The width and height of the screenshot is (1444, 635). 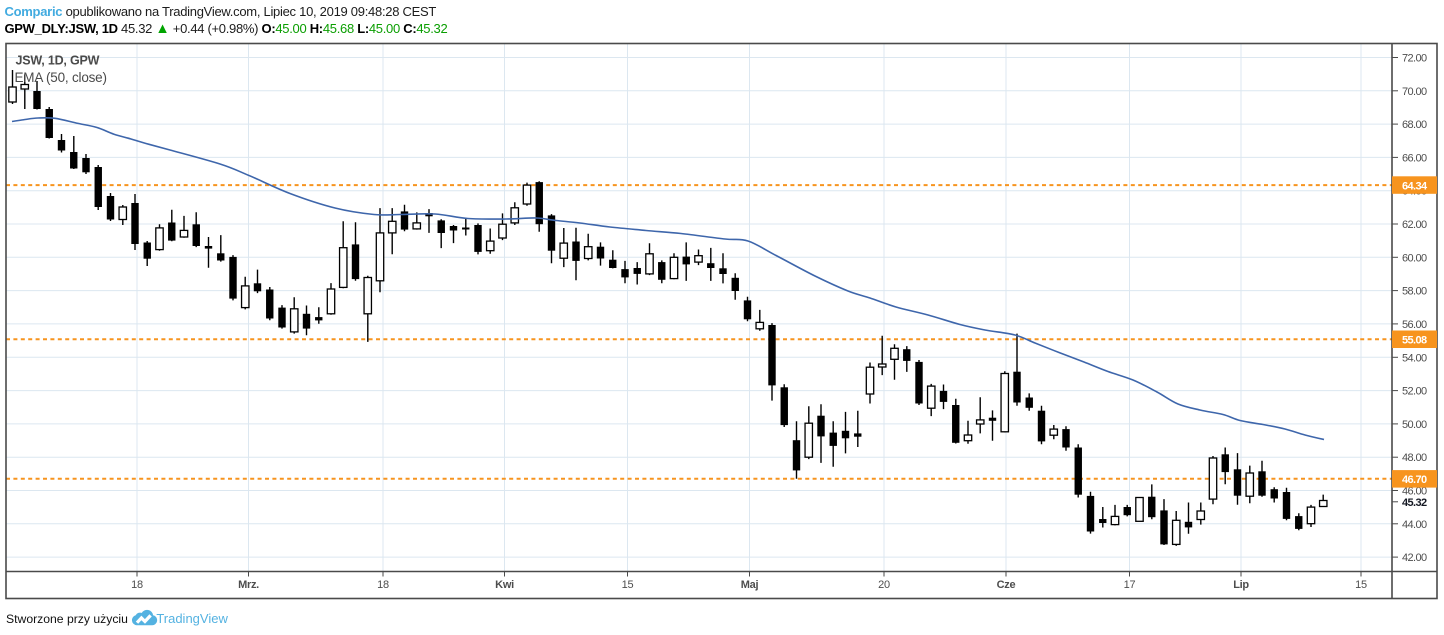 What do you see at coordinates (1414, 503) in the screenshot?
I see `svg-text: 45.32` at bounding box center [1414, 503].